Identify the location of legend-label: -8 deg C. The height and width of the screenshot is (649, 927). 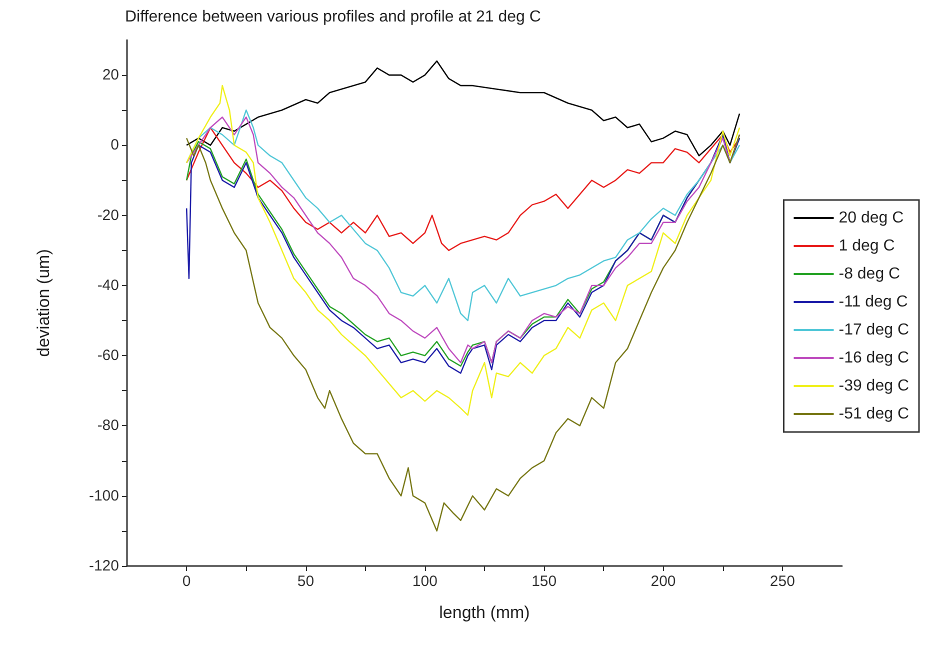
(869, 274).